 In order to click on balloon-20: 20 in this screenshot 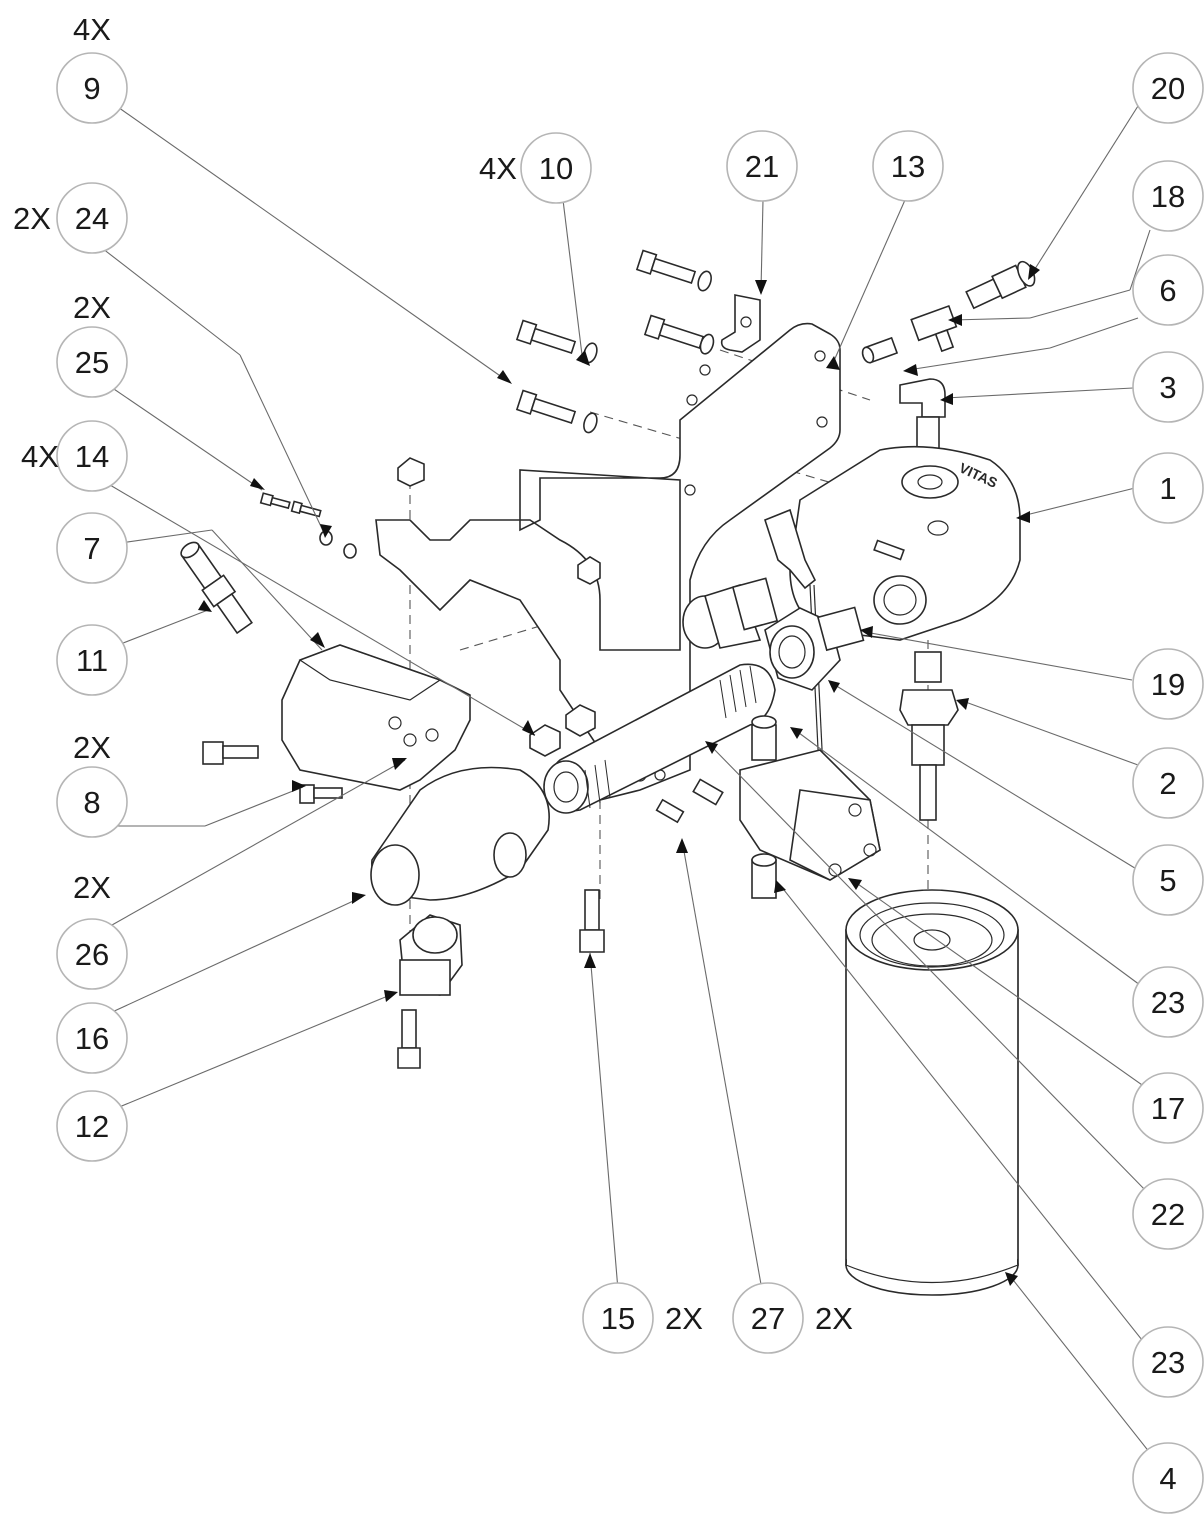, I will do `click(1168, 88)`.